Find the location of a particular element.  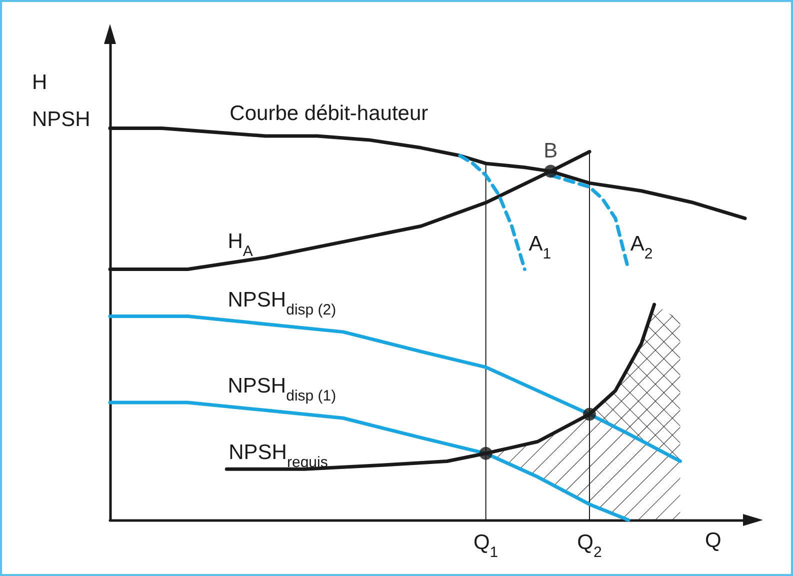

annotation: B is located at coordinates (551, 150).